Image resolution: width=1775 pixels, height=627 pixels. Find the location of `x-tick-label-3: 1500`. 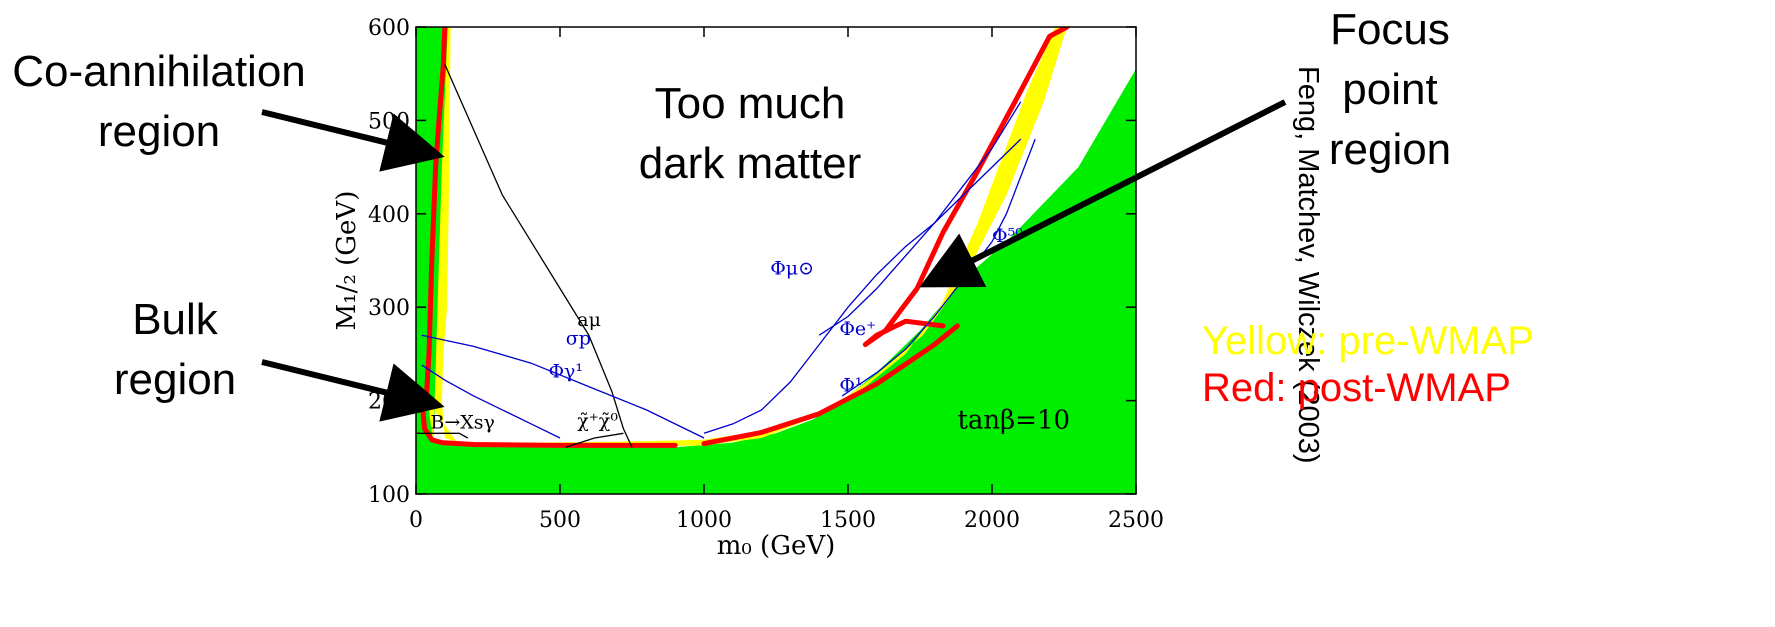

x-tick-label-3: 1500 is located at coordinates (848, 520).